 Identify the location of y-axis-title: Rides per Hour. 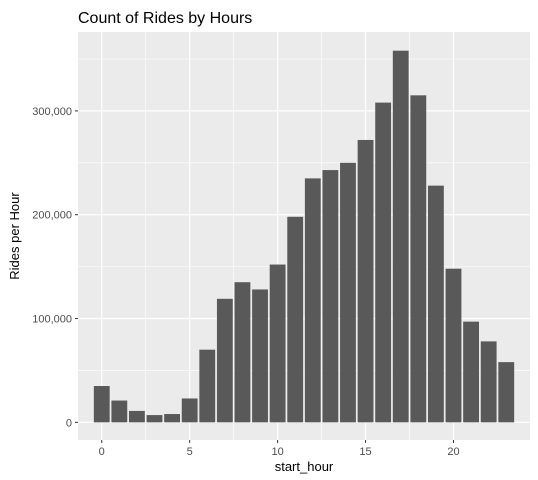
(14, 236).